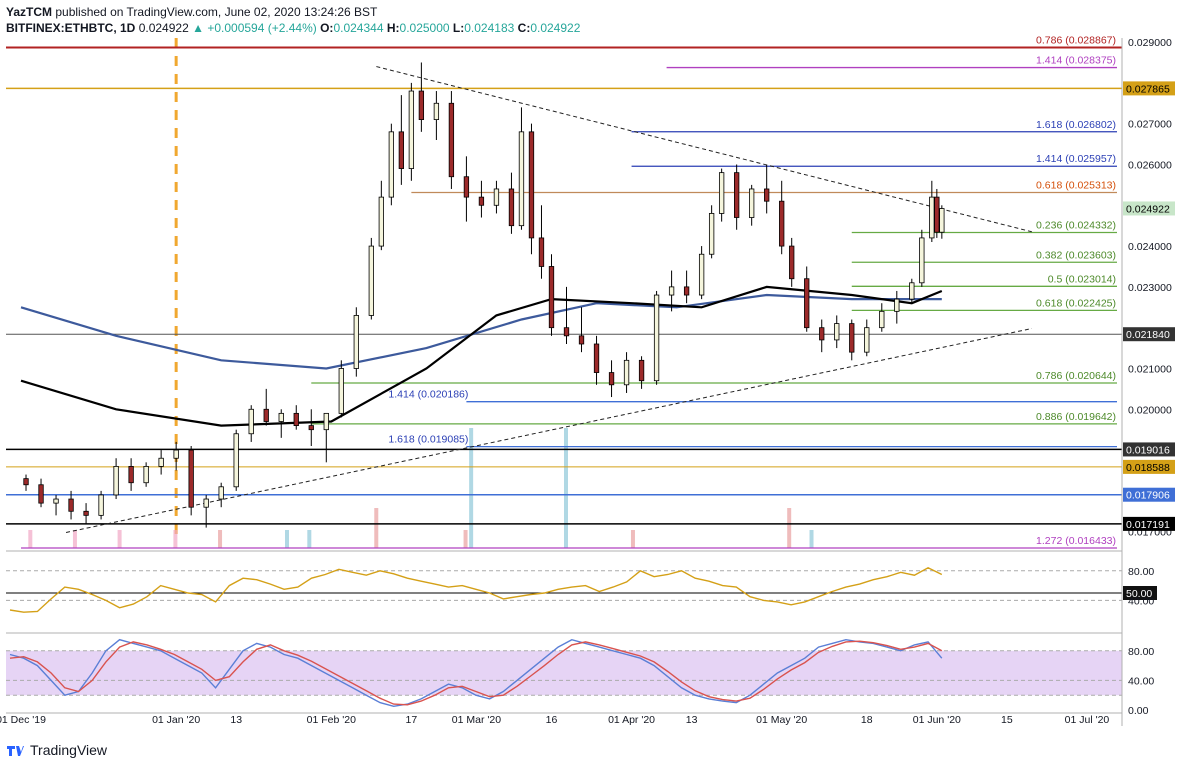 This screenshot has width=1180, height=768. I want to click on tradingview-footer: TradingView, so click(56, 750).